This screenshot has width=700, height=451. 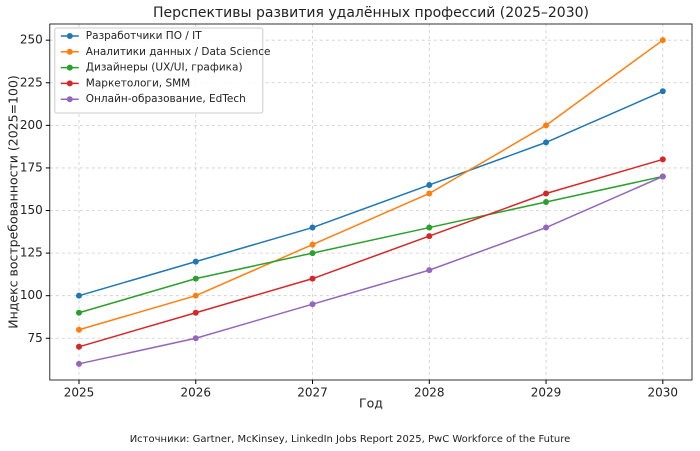 I want to click on x-axis-label: Год, so click(x=371, y=403).